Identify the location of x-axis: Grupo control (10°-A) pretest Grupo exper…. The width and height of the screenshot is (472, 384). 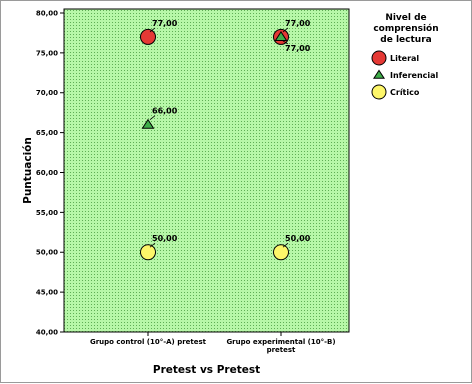
(213, 343).